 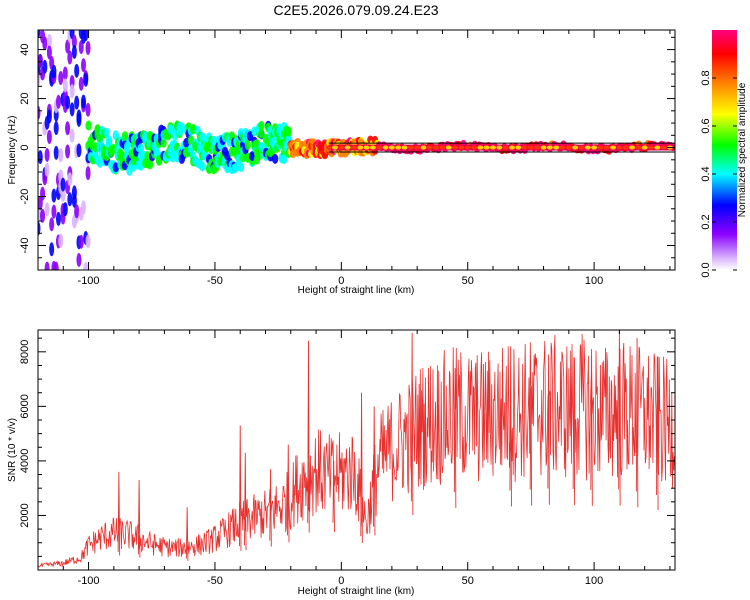 I want to click on x-axis-label-bottom: Height of straight line (km), so click(x=356, y=591).